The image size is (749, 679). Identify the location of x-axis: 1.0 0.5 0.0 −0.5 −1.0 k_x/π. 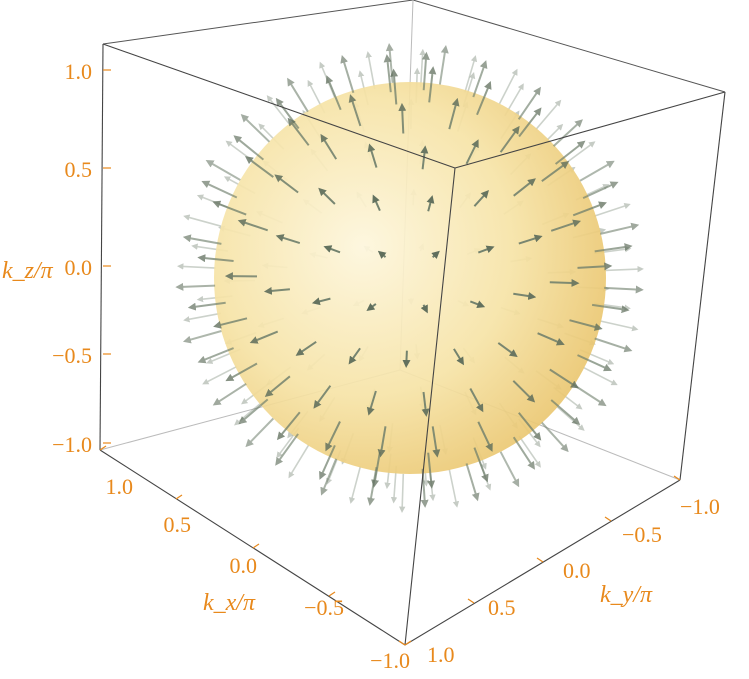
(258, 573).